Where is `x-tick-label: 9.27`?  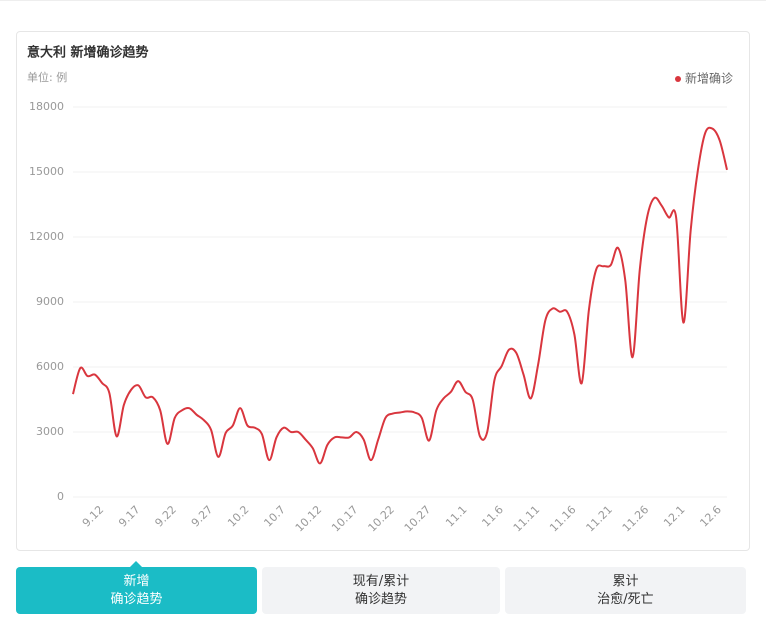
x-tick-label: 9.27 is located at coordinates (202, 516).